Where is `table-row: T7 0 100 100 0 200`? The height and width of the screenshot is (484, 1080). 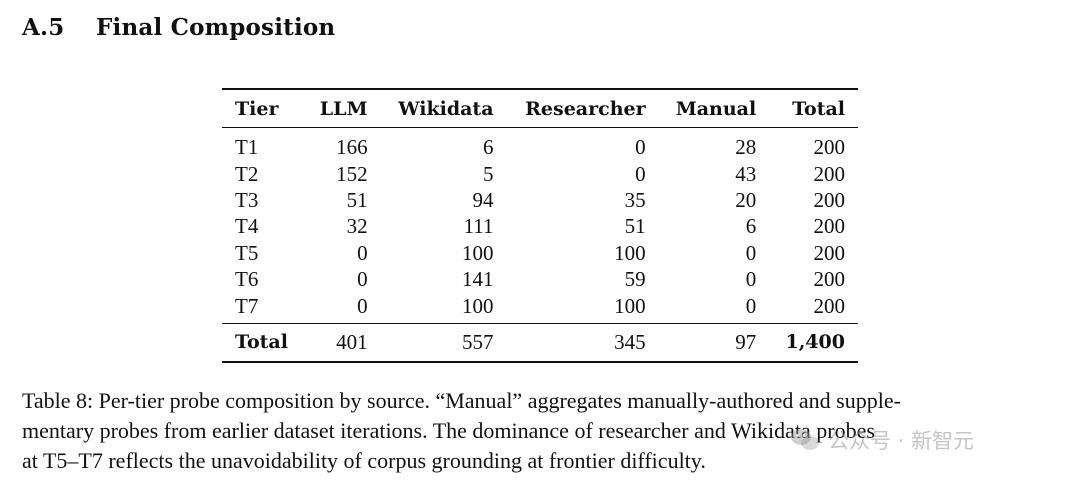 table-row: T7 0 100 100 0 200 is located at coordinates (540, 307).